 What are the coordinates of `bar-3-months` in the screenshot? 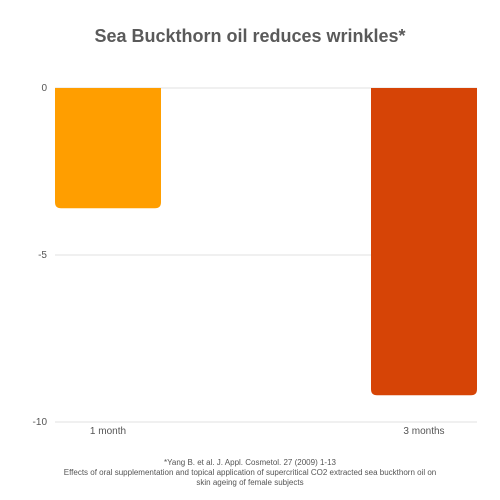 It's located at (424, 242).